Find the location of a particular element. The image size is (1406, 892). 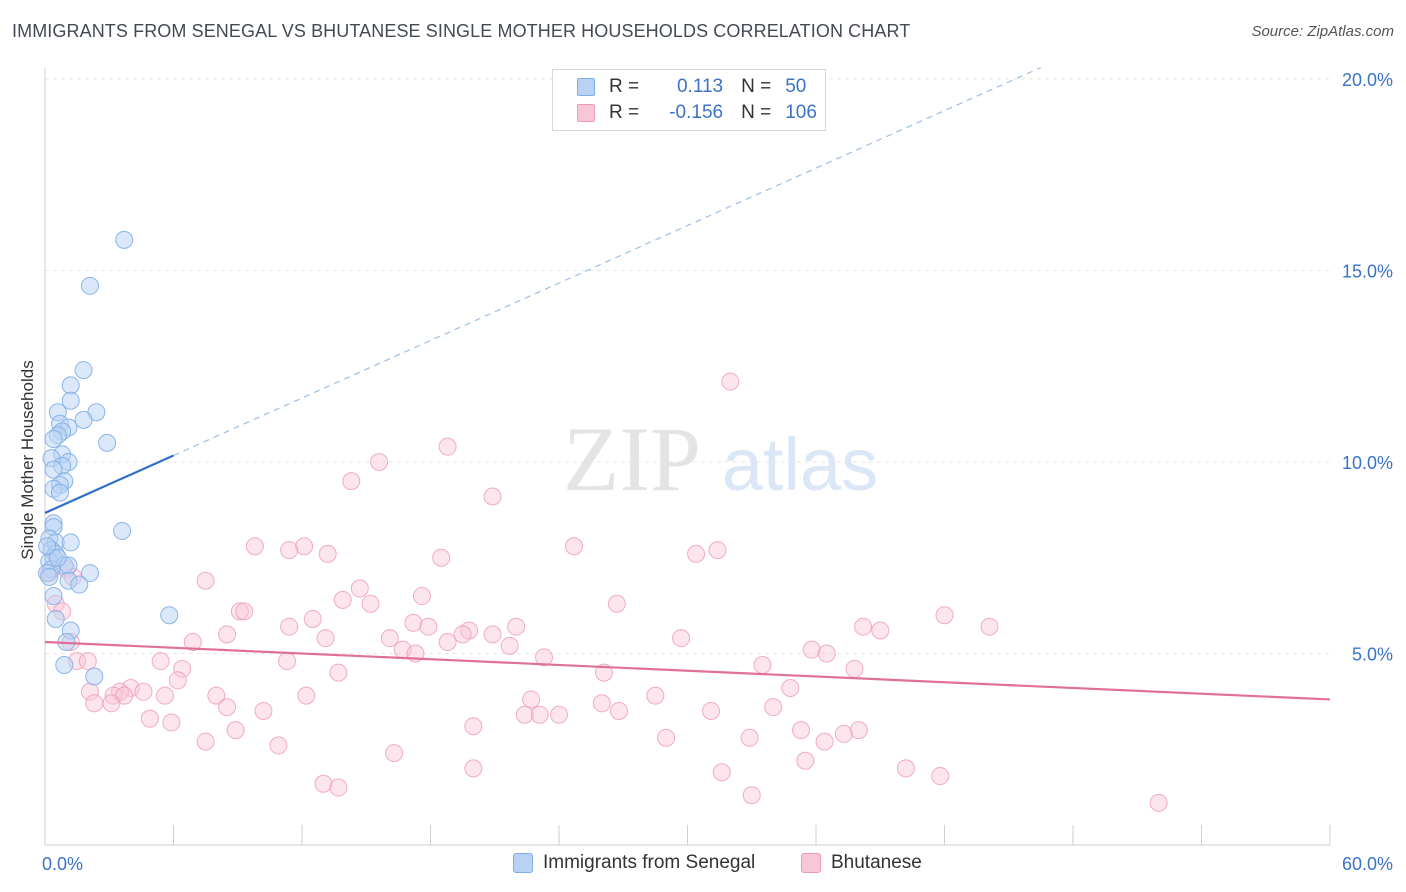

series-legend: Immigrants from Senegal Bhutanese is located at coordinates (703, 864).